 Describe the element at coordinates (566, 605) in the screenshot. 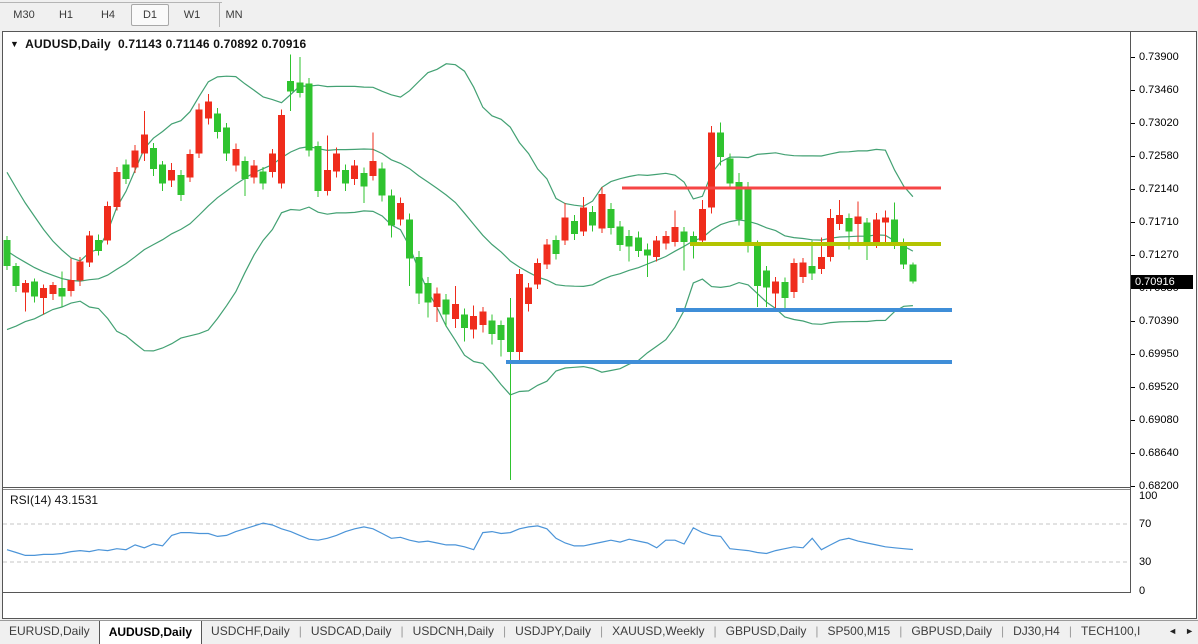

I see `time-axis` at that location.